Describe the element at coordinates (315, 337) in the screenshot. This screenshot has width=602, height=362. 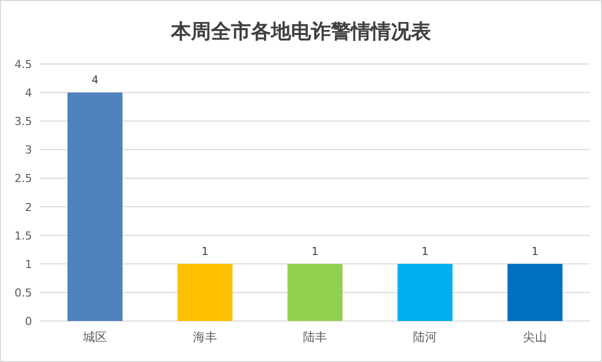
I see `x-tick-label: 陆丰` at that location.